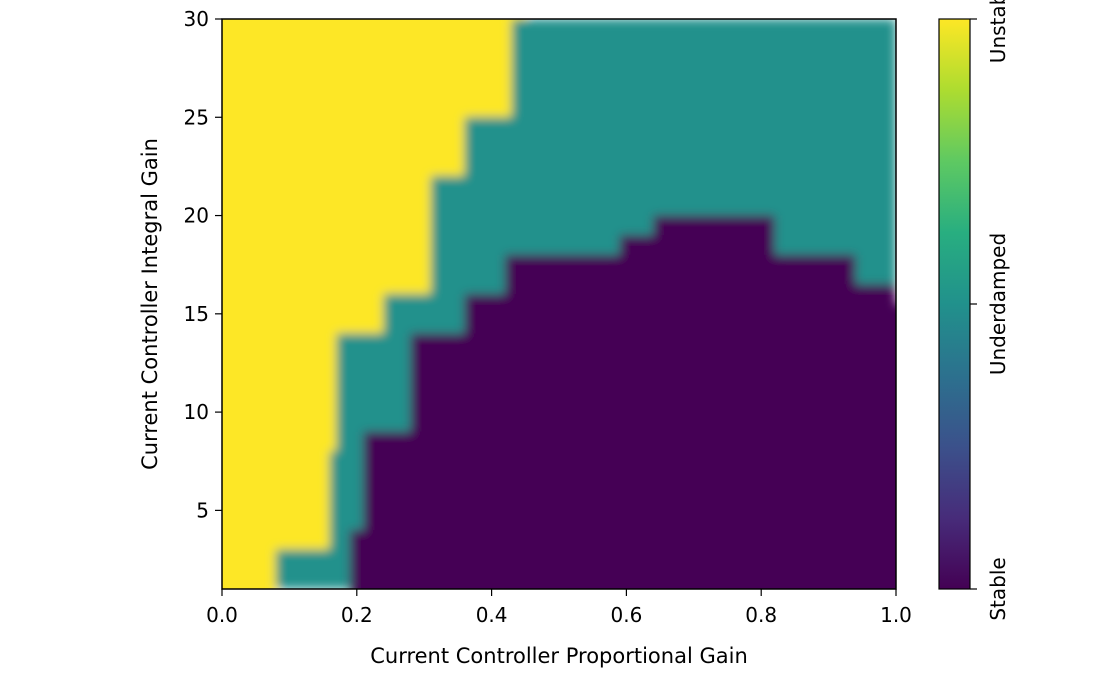  What do you see at coordinates (357, 615) in the screenshot?
I see `x-tick-label: 0.2` at bounding box center [357, 615].